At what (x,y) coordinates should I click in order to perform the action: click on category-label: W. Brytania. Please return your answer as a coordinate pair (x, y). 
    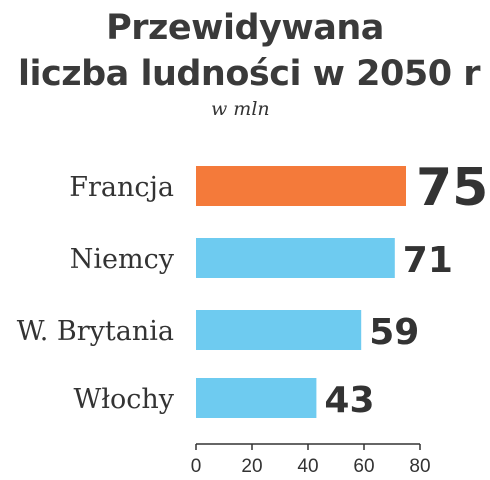
    Looking at the image, I should click on (95, 331).